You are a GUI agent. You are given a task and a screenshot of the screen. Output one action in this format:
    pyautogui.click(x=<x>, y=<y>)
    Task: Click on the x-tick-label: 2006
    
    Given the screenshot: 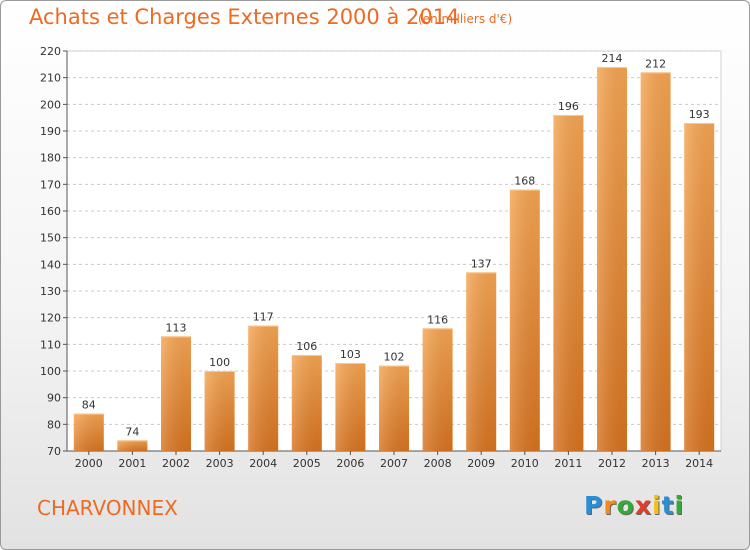 What is the action you would take?
    pyautogui.click(x=350, y=463)
    